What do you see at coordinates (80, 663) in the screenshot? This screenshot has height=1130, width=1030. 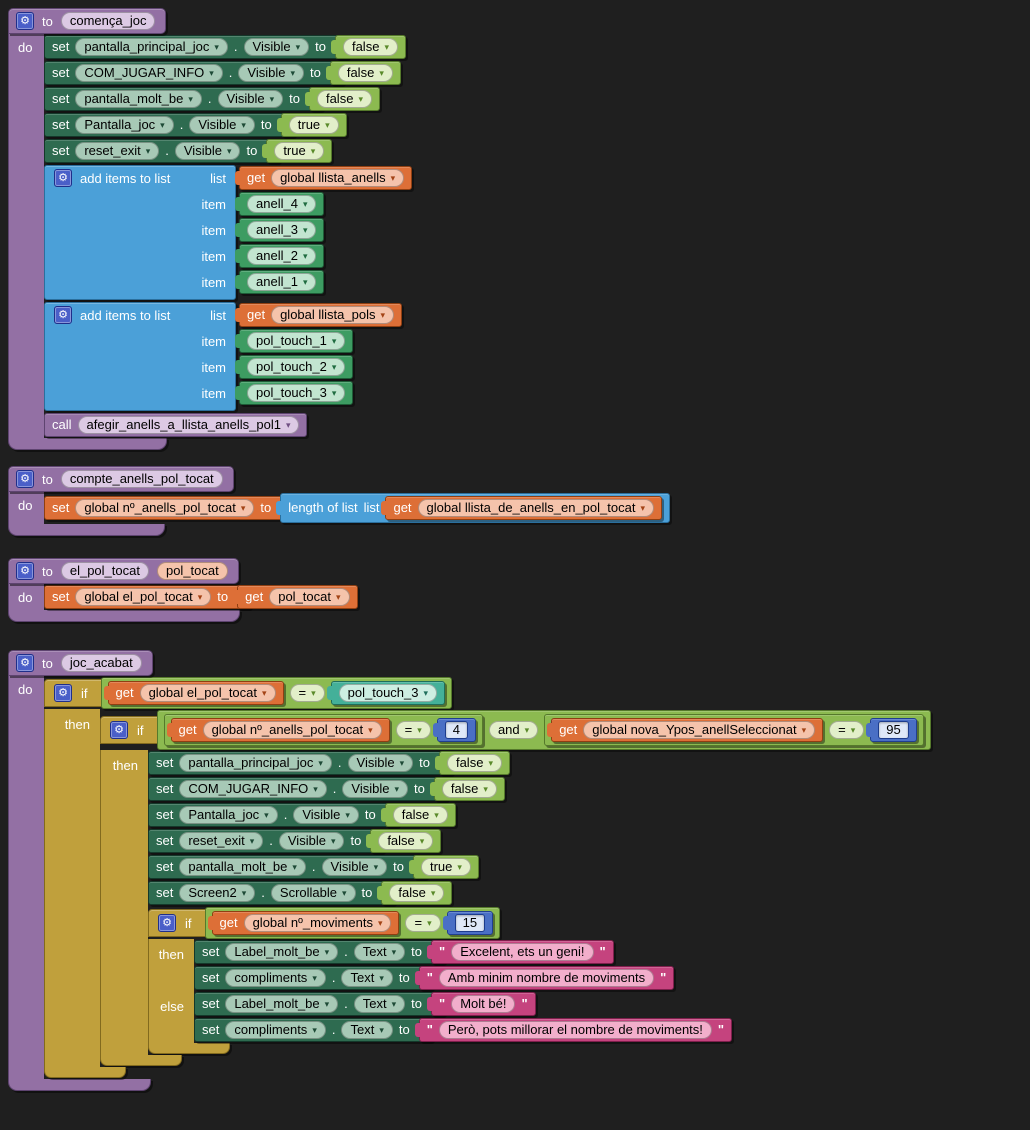 I see `procedure-header: ⚙ to joc_acabat` at bounding box center [80, 663].